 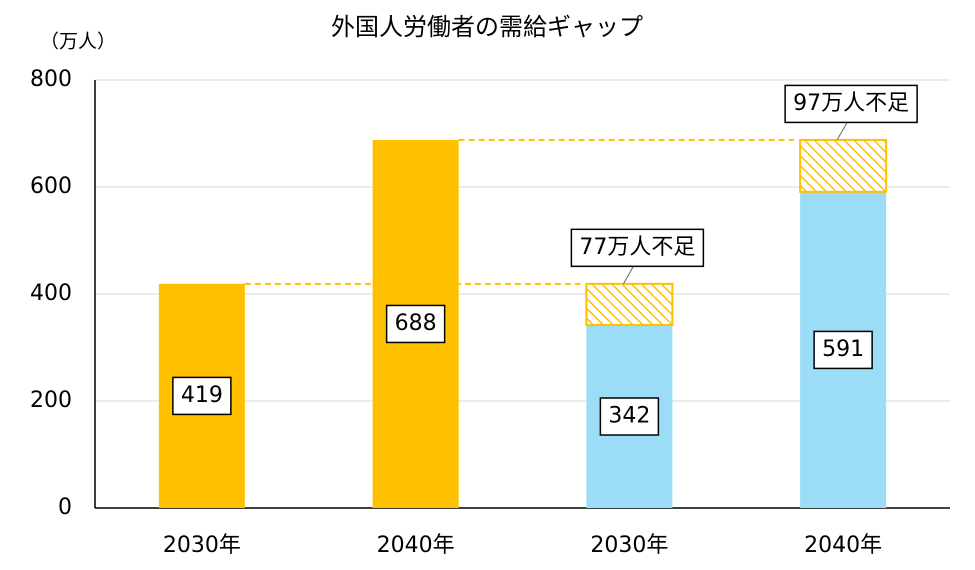 I want to click on value-label: 688, so click(x=416, y=323).